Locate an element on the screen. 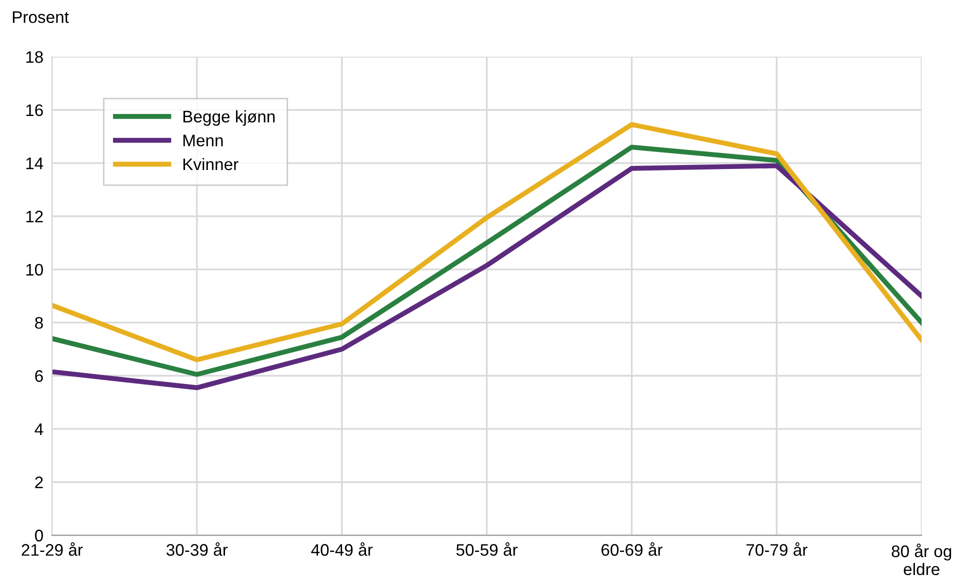 This screenshot has height=585, width=962. x-tick-label: 21-29 år is located at coordinates (52, 549).